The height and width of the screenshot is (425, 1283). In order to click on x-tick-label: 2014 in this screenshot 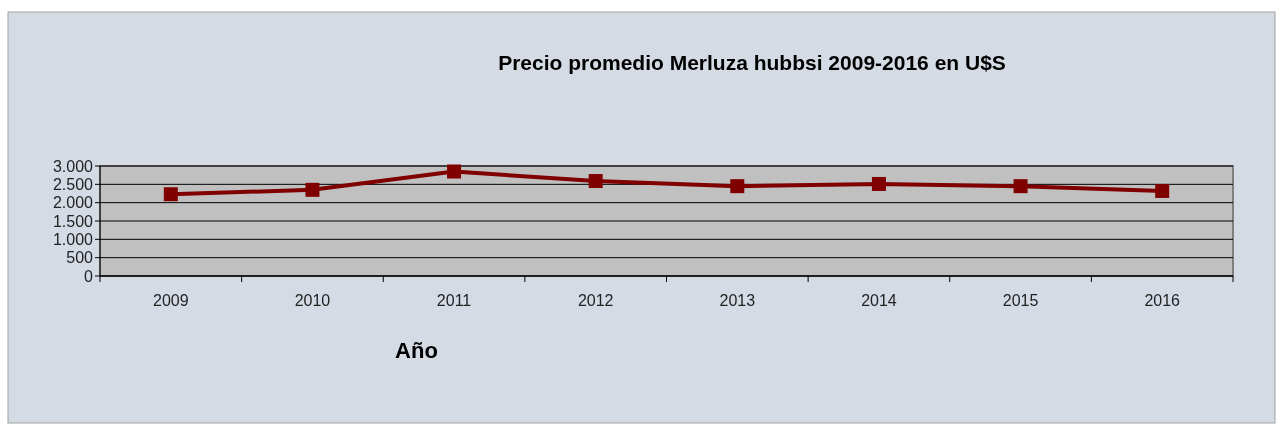, I will do `click(879, 300)`.